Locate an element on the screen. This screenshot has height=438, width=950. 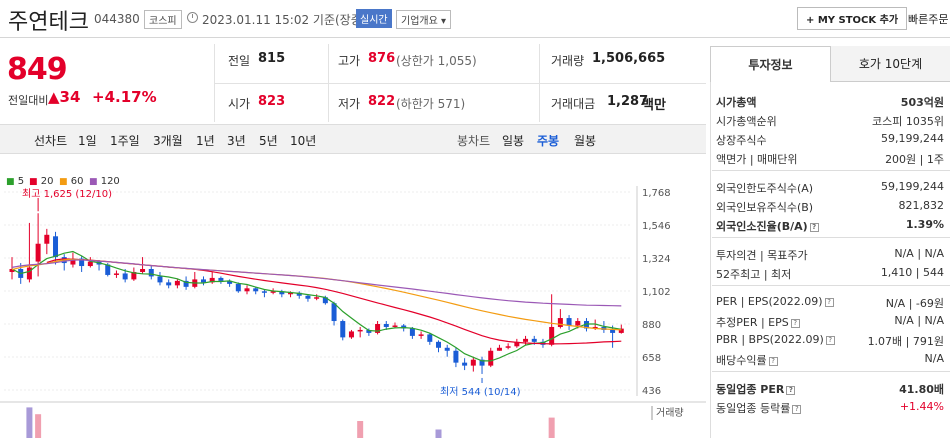
y-tick-label: 1,768 is located at coordinates (656, 193).